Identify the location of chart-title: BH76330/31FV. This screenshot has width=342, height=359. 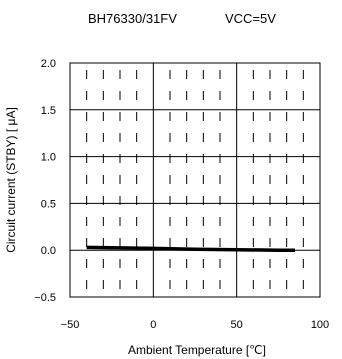
(132, 18).